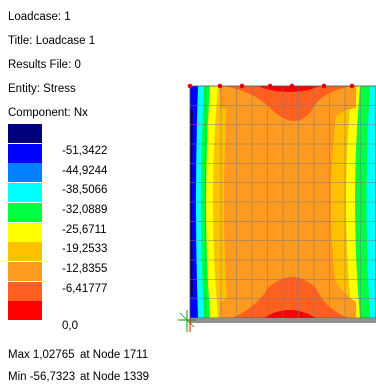 This screenshot has width=376, height=387. Describe the element at coordinates (78, 355) in the screenshot. I see `max-stat: Max 1,02765 at Node 1711` at that location.